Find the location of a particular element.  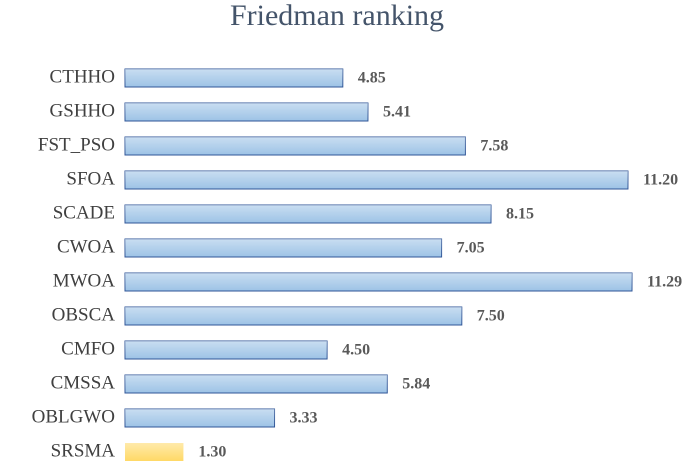

data-label: 11.20 is located at coordinates (660, 180).